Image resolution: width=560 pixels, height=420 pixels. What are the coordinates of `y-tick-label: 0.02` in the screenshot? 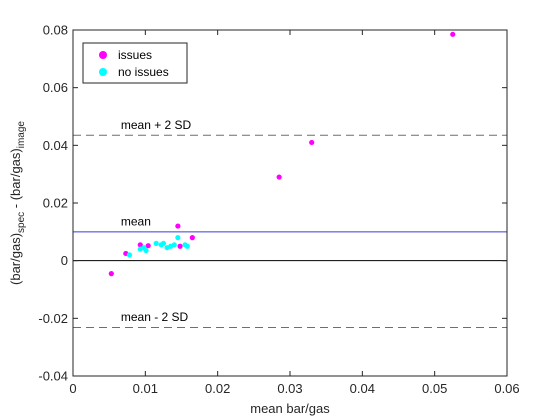 It's located at (55, 203).